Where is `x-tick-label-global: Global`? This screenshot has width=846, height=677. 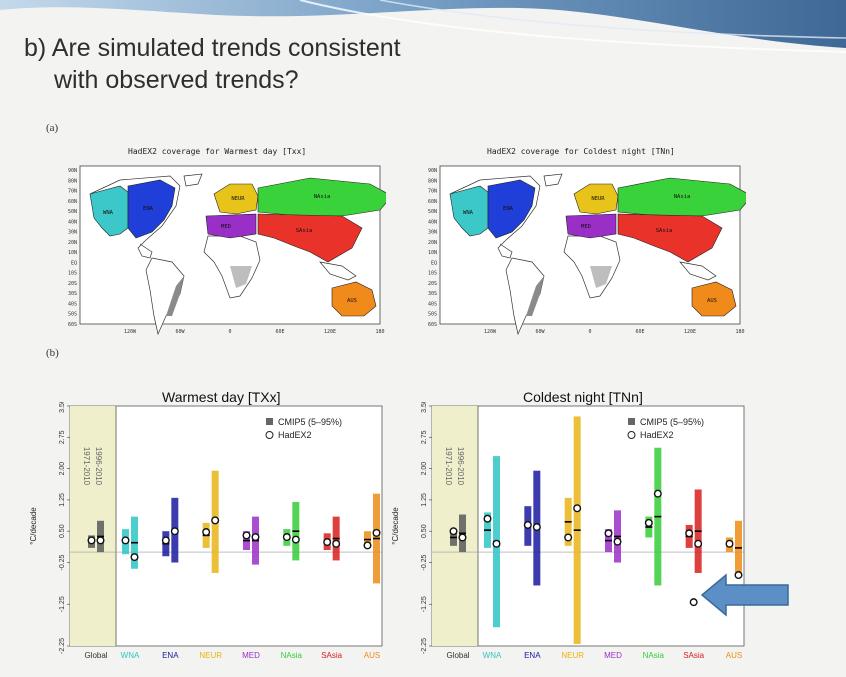
x-tick-label-global: Global is located at coordinates (457, 655).